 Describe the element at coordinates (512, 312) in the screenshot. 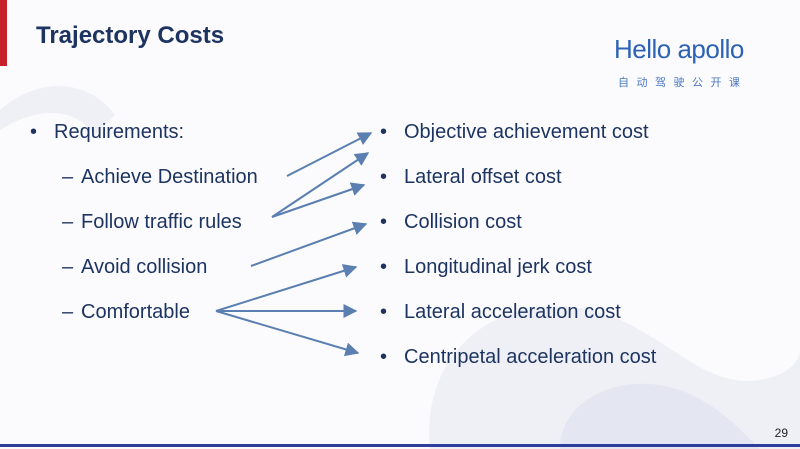

I see `cost-lateral-acceleration: Lateral acceleration cost` at that location.